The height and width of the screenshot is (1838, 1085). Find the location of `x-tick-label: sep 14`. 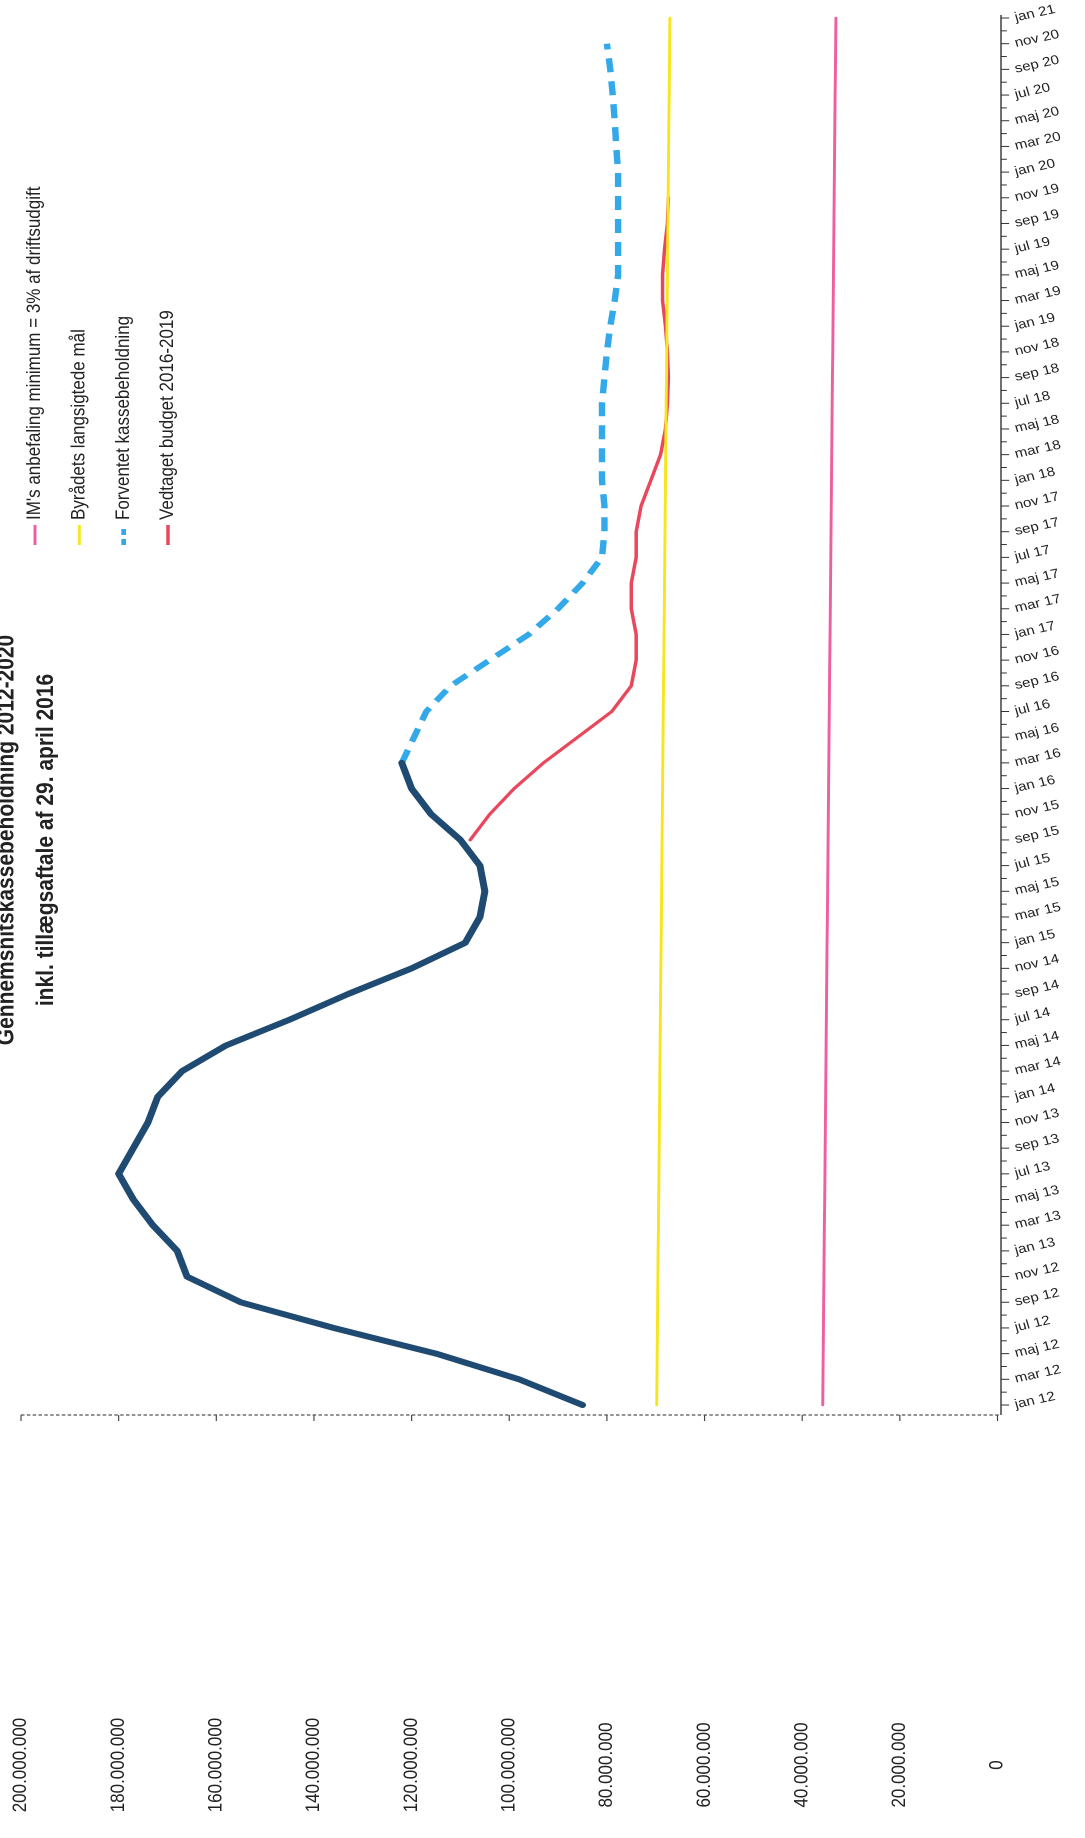

x-tick-label: sep 14 is located at coordinates (1037, 988).